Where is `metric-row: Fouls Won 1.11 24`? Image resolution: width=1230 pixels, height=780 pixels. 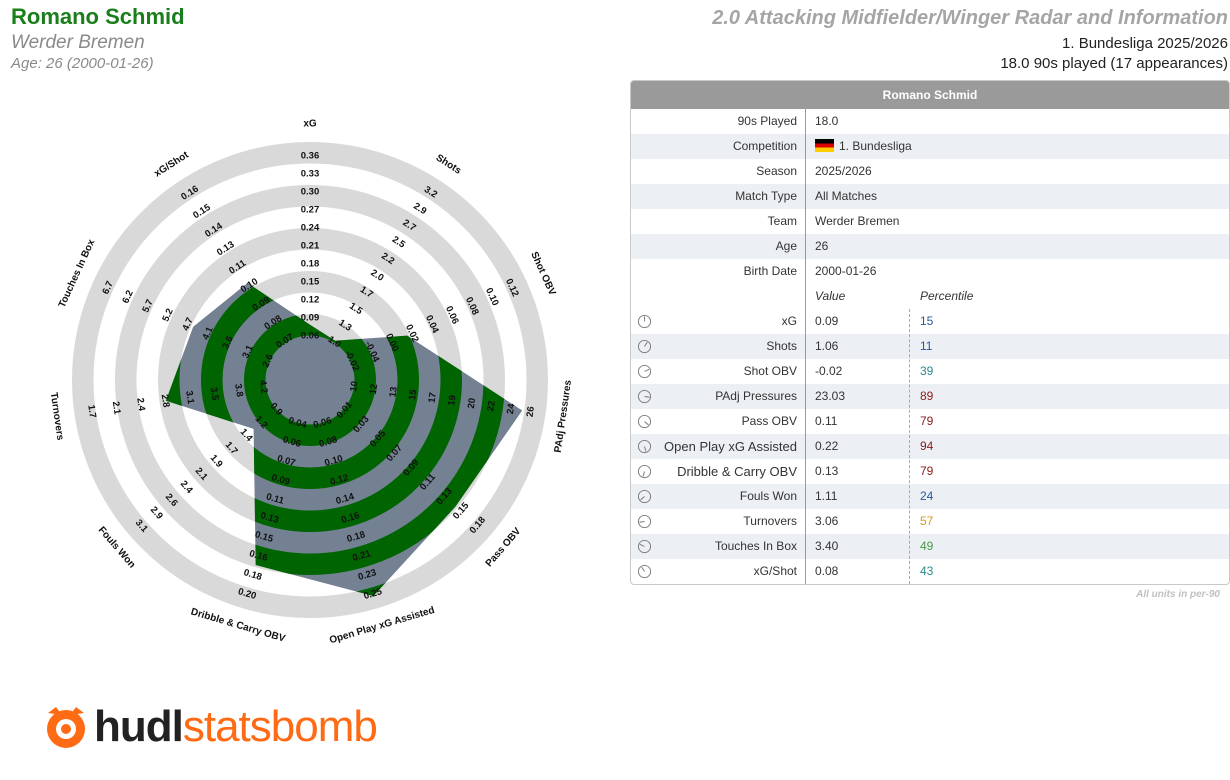
metric-row: Fouls Won 1.11 24 is located at coordinates (930, 496).